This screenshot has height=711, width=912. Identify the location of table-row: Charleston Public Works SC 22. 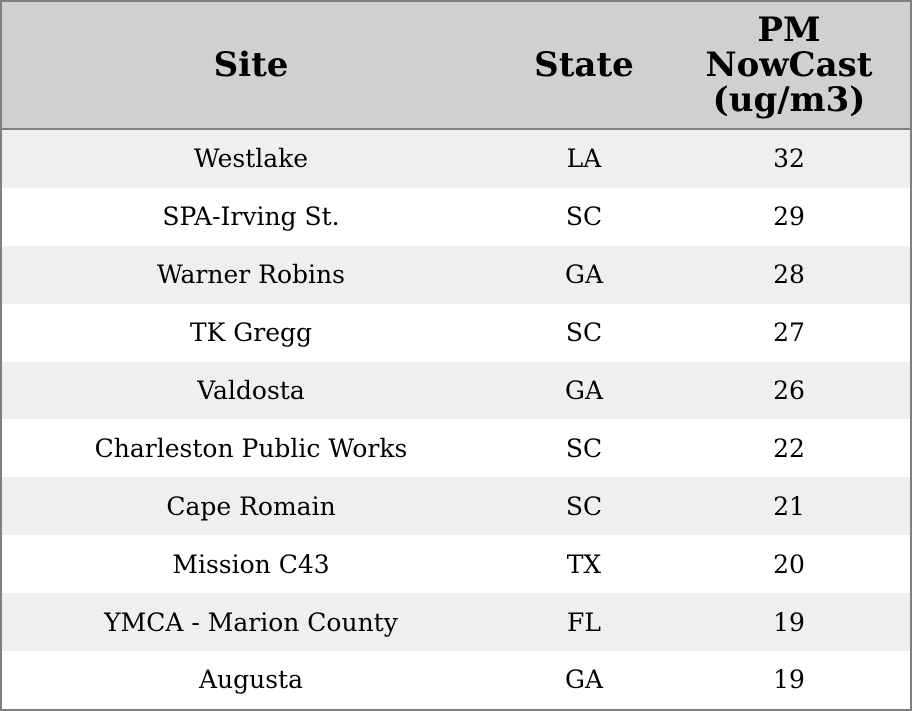
(456, 448).